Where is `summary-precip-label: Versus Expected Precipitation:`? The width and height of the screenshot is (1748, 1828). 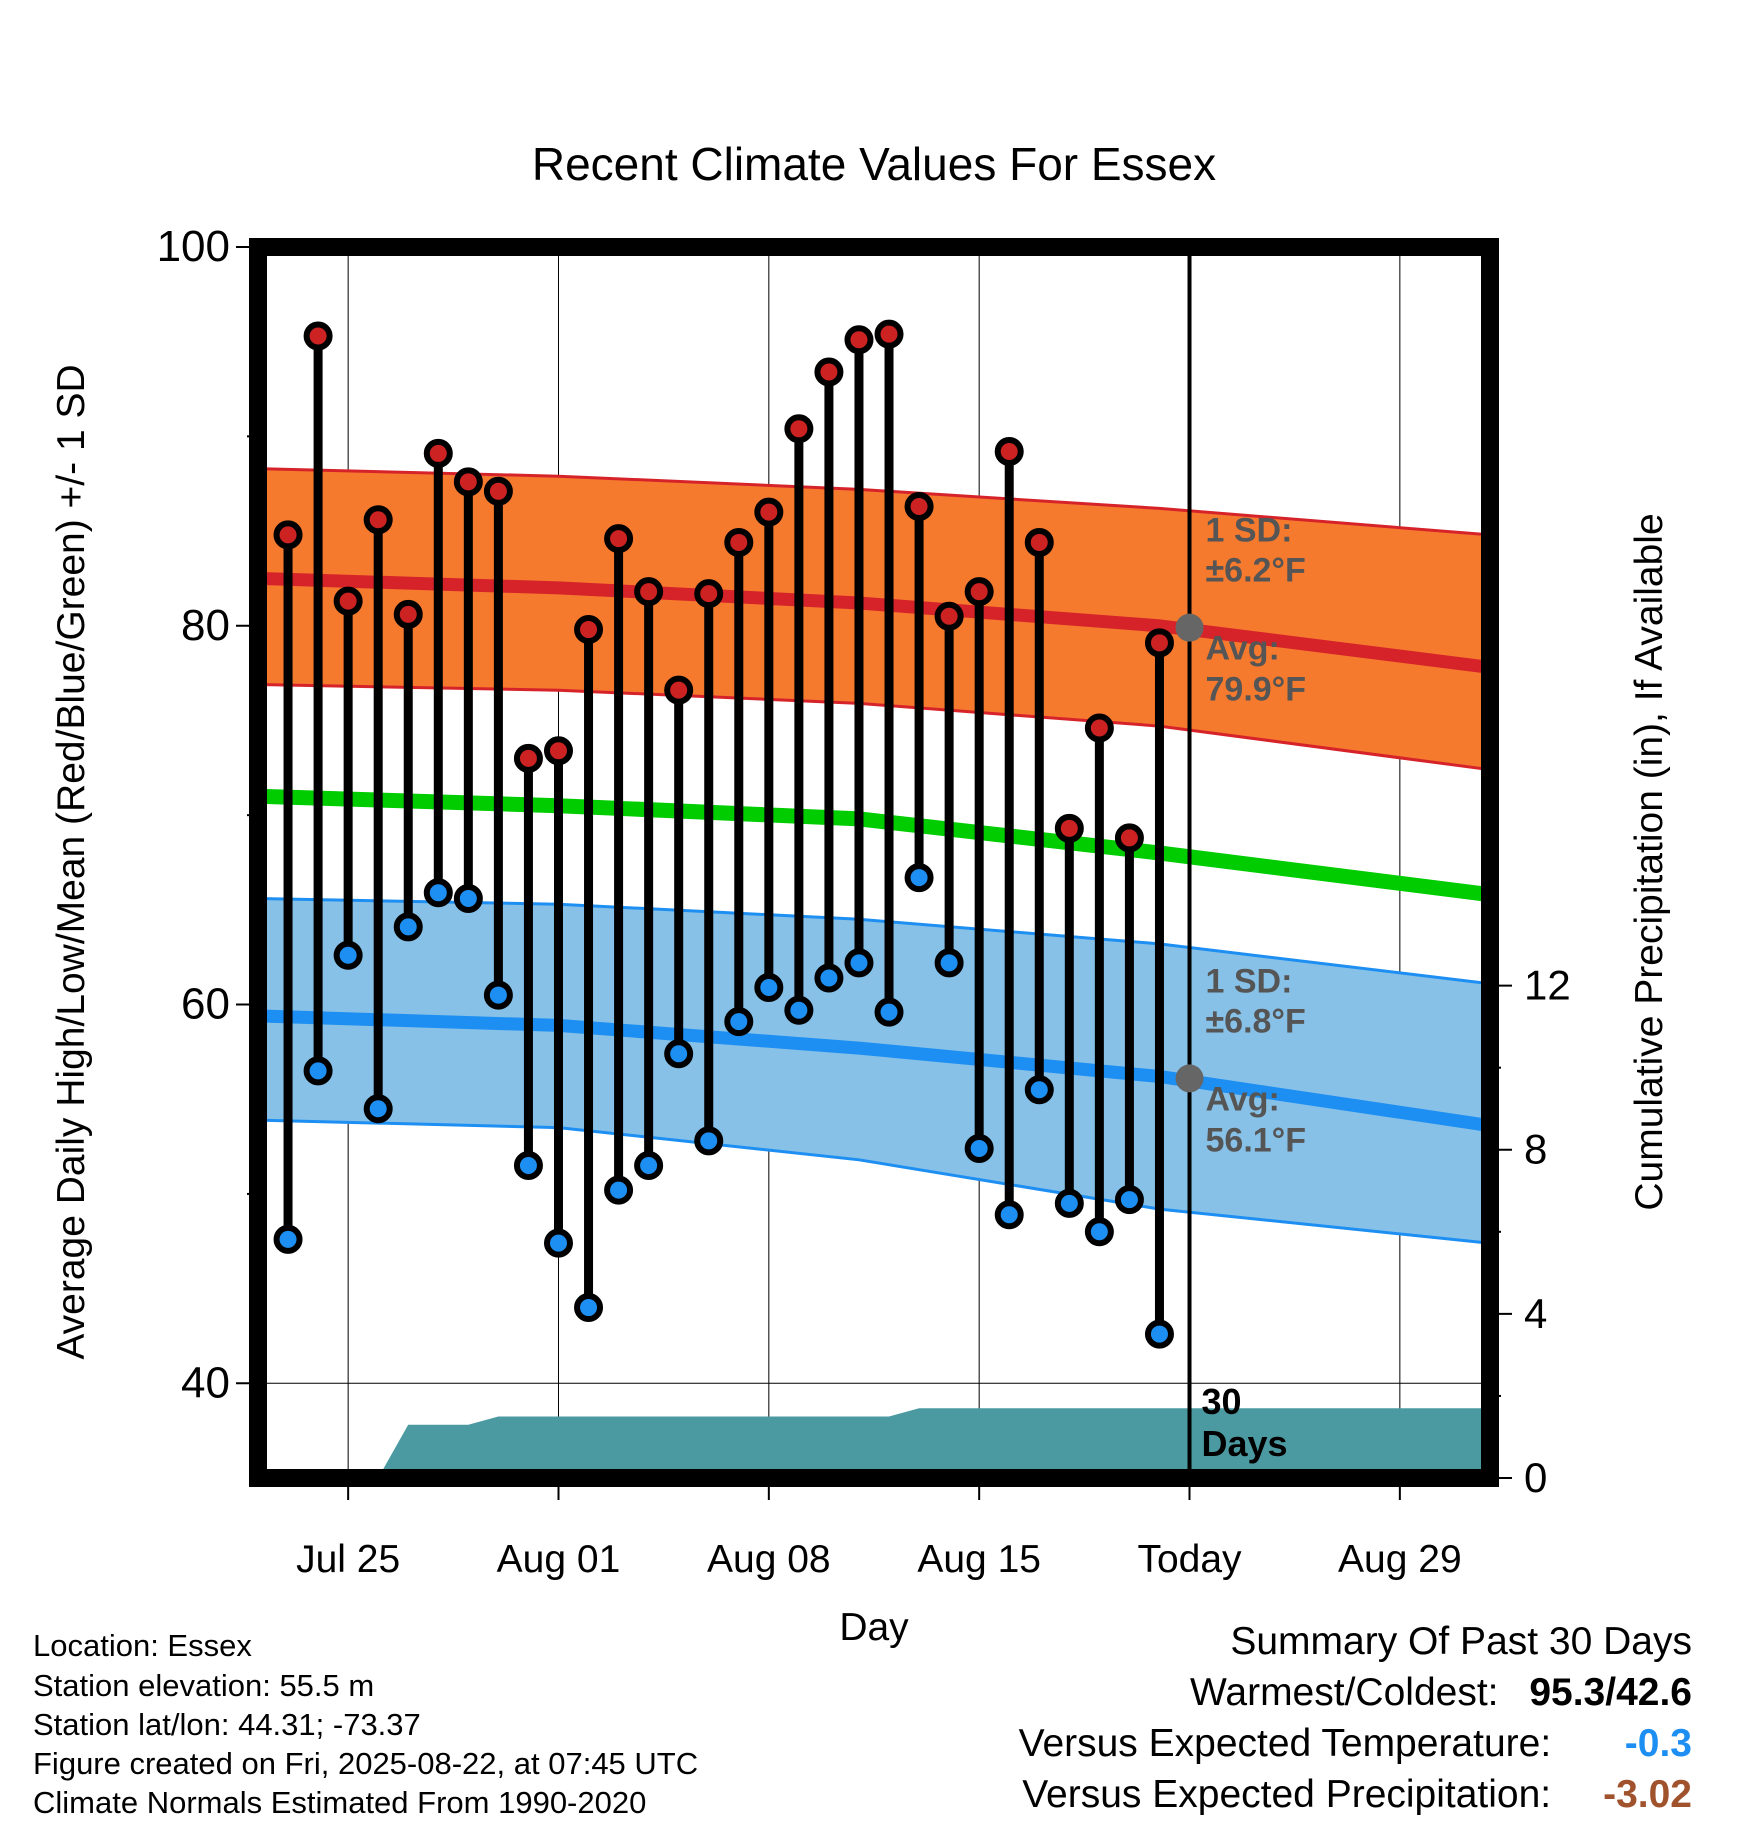 summary-precip-label: Versus Expected Precipitation: is located at coordinates (1287, 1794).